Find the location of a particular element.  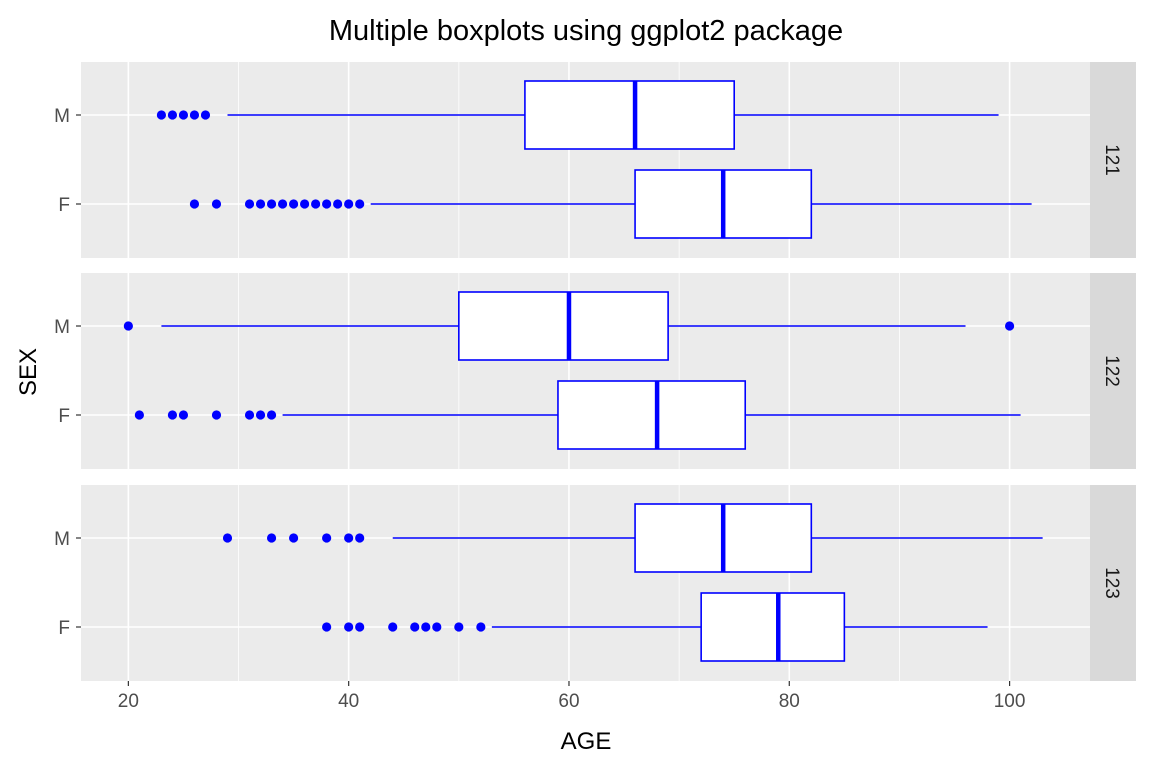

boxplot-123-F: F is located at coordinates (523, 627).